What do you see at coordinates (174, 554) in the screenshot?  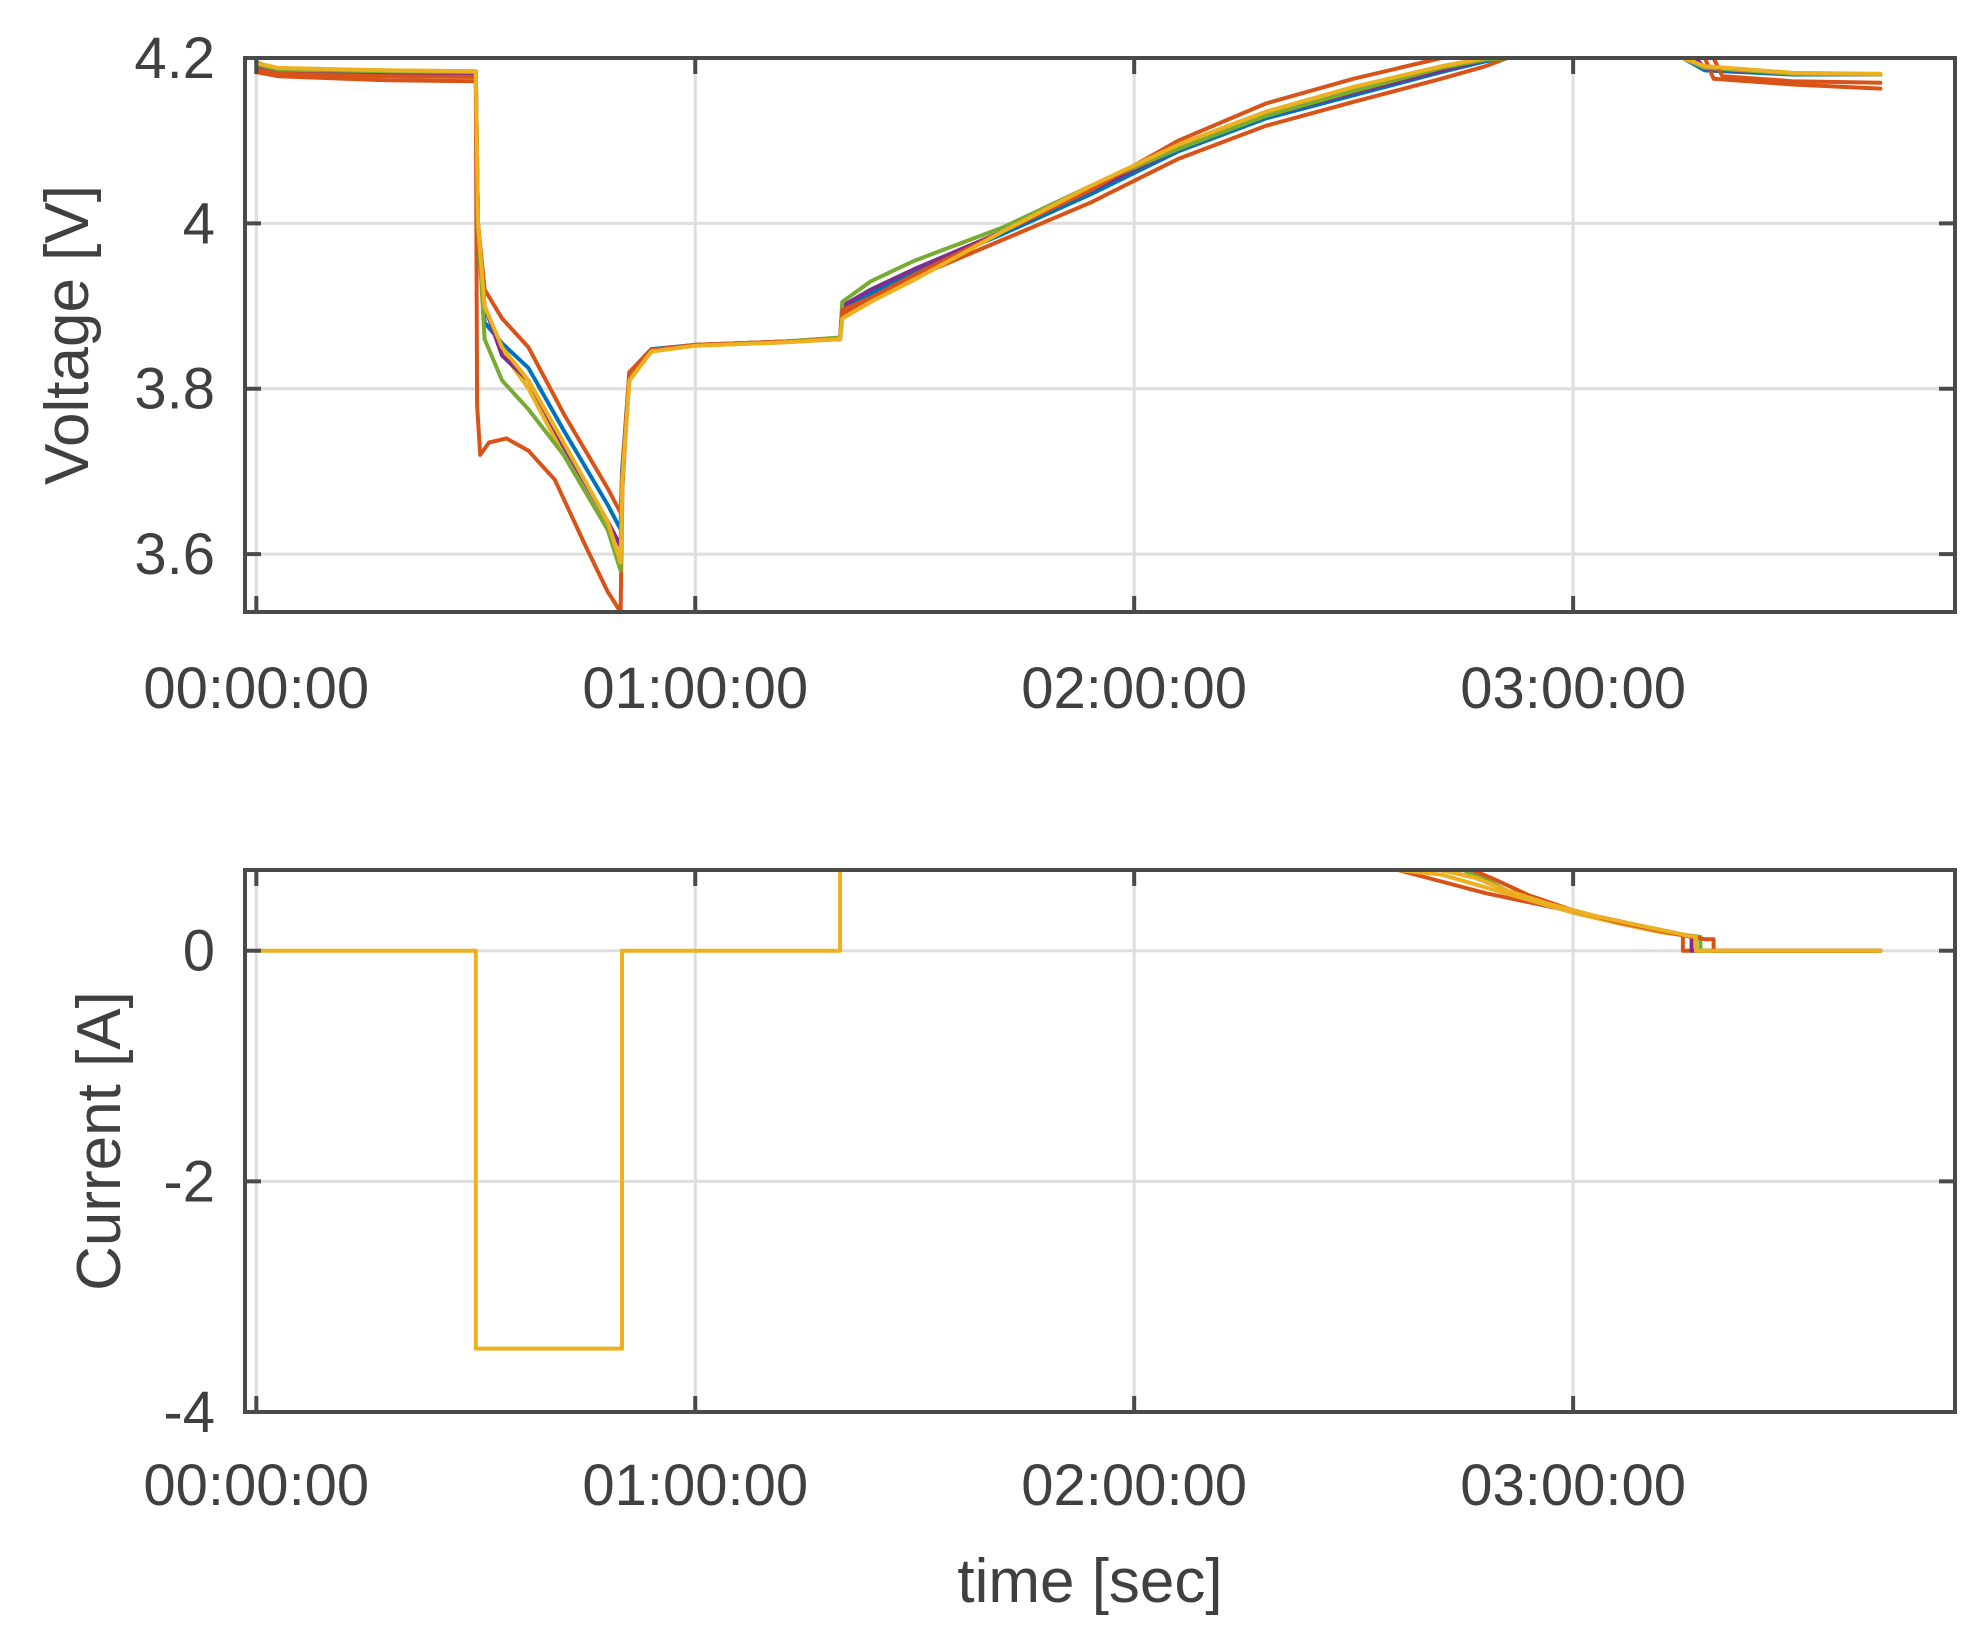 I see `voltage-y-tick-label-0: 3.6` at bounding box center [174, 554].